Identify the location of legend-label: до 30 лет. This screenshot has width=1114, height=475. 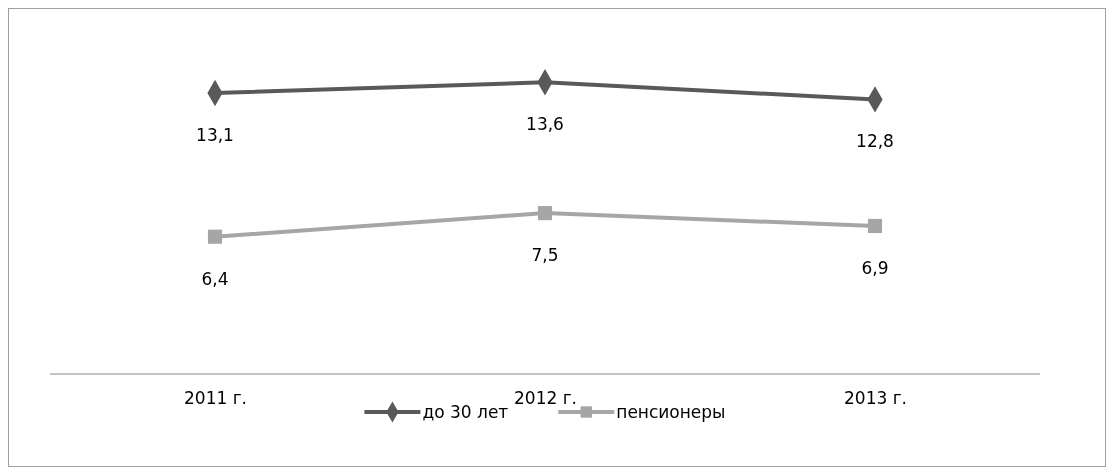
(465, 412).